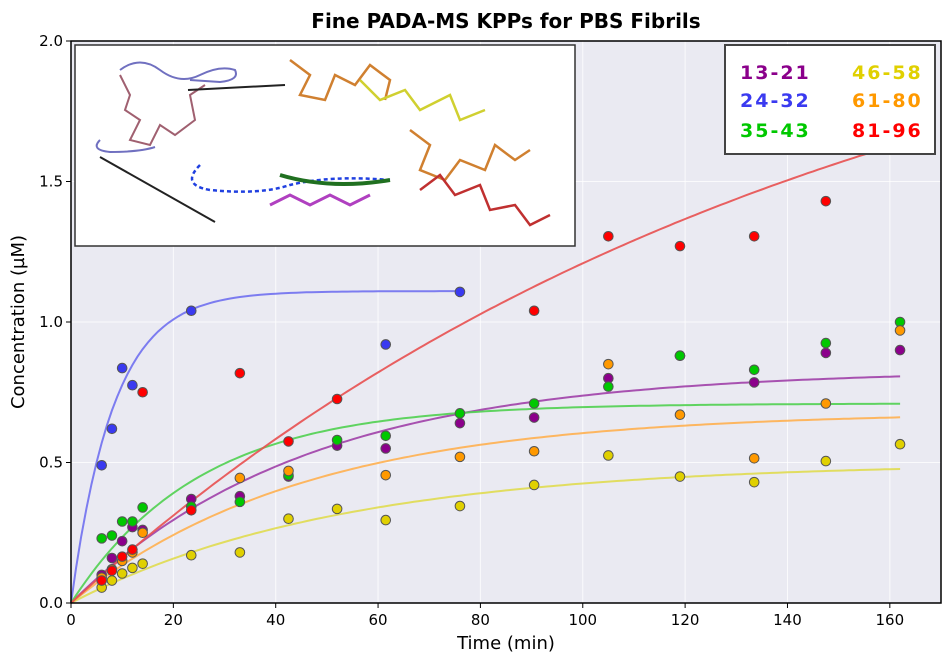 This screenshot has height=662, width=951. What do you see at coordinates (775, 131) in the screenshot?
I see `legend-item-35-43: 35-43` at bounding box center [775, 131].